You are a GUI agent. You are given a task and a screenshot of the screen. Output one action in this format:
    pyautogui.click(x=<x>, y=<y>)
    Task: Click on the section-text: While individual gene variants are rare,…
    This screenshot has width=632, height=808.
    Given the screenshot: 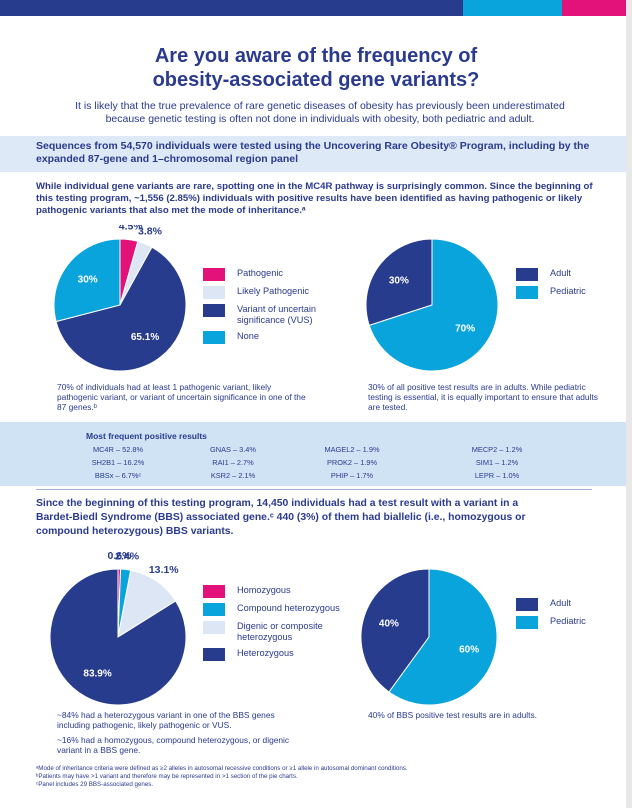 What is the action you would take?
    pyautogui.click(x=314, y=198)
    